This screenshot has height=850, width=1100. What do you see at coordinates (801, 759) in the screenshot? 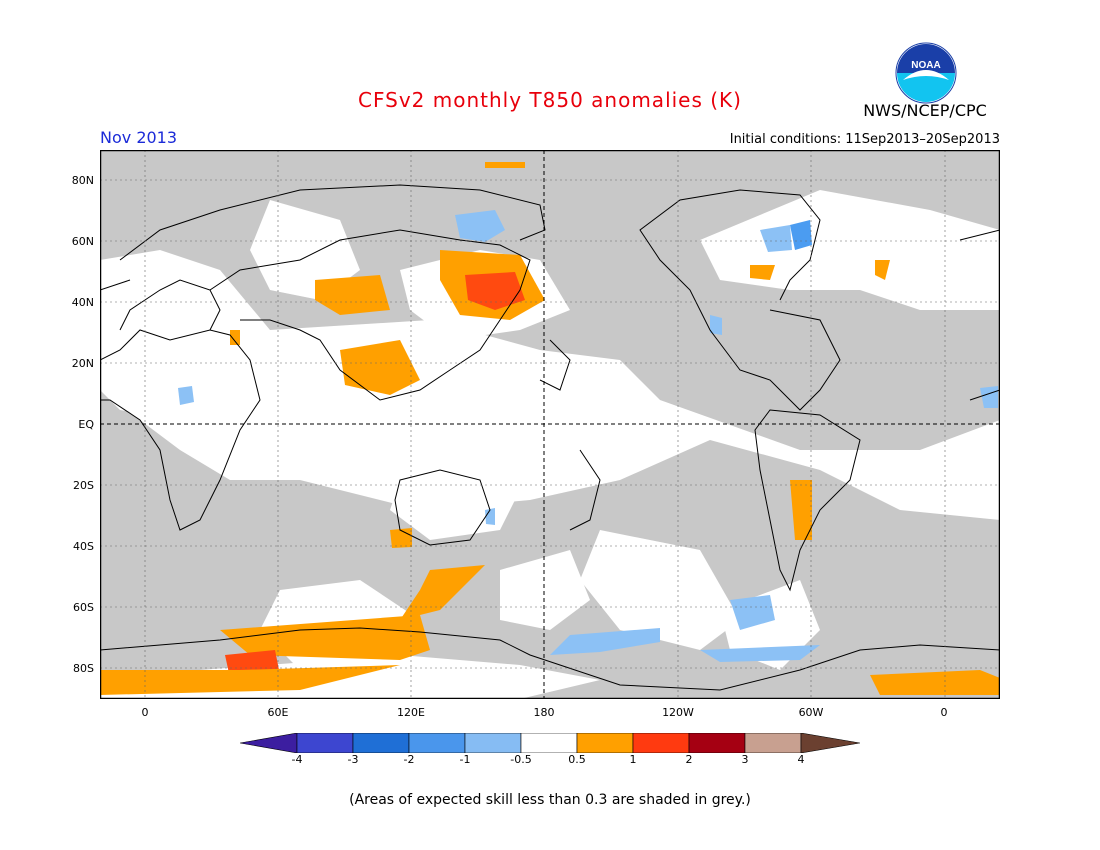
I see `colorbar-label: 4` at bounding box center [801, 759].